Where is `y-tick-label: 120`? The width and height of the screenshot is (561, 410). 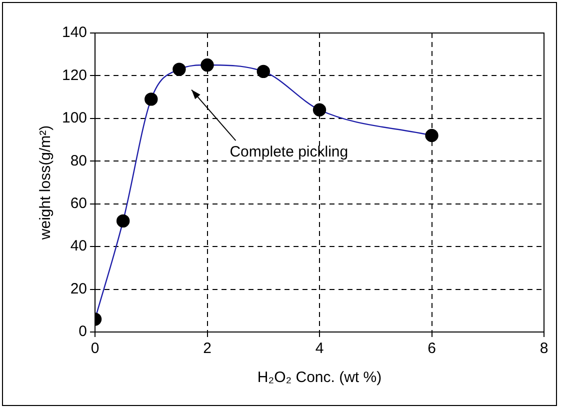 y-tick-label: 120 is located at coordinates (75, 75).